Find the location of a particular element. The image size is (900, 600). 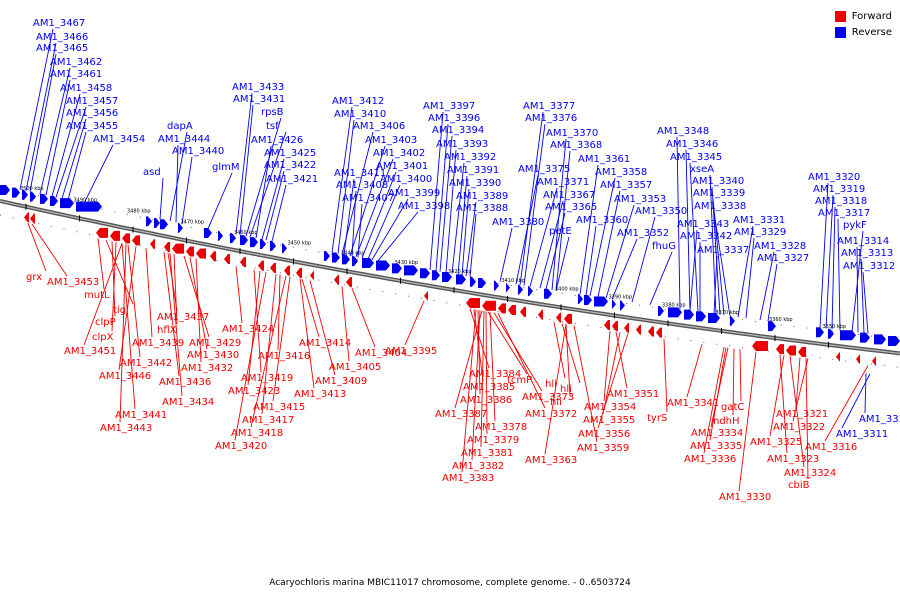

reverse-gene-label: AM1_3411 is located at coordinates (360, 173).